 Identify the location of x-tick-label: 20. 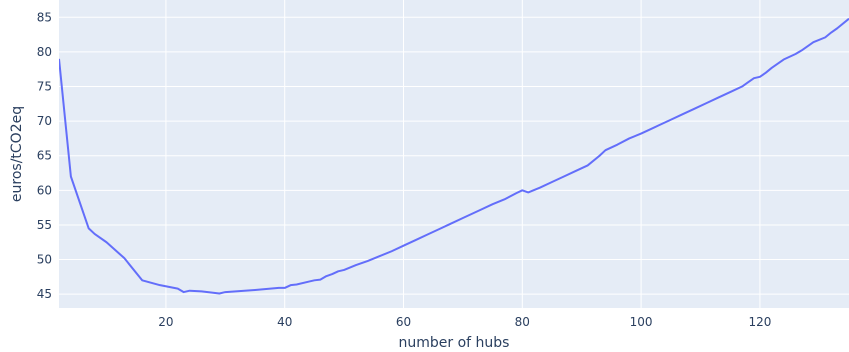
(165, 322).